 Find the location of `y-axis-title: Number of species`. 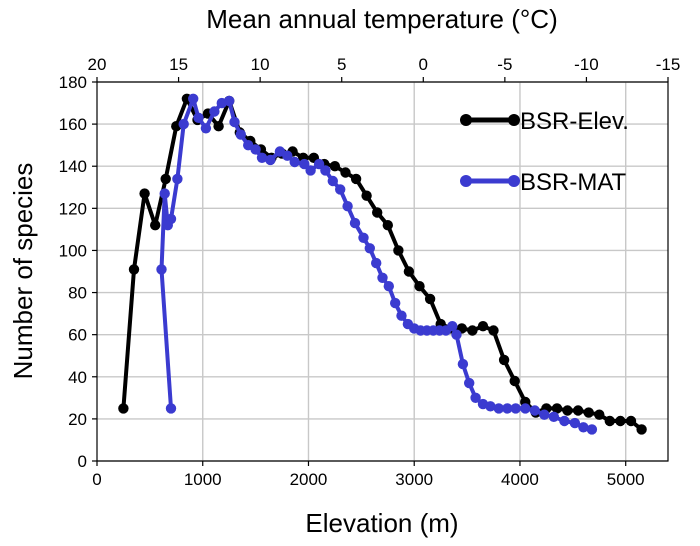

y-axis-title: Number of species is located at coordinates (23, 271).